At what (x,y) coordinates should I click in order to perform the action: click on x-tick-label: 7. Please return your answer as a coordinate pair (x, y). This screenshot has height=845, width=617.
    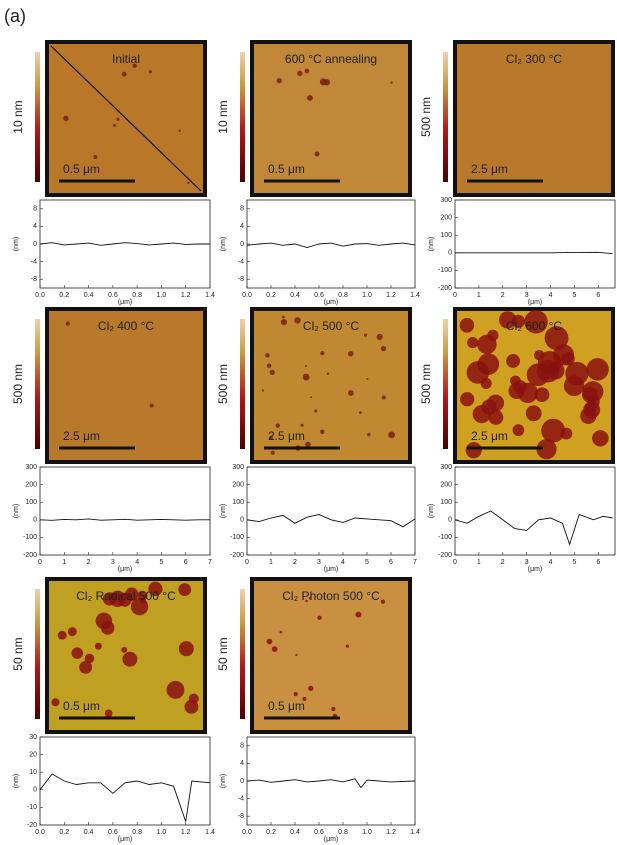
    Looking at the image, I should click on (210, 562).